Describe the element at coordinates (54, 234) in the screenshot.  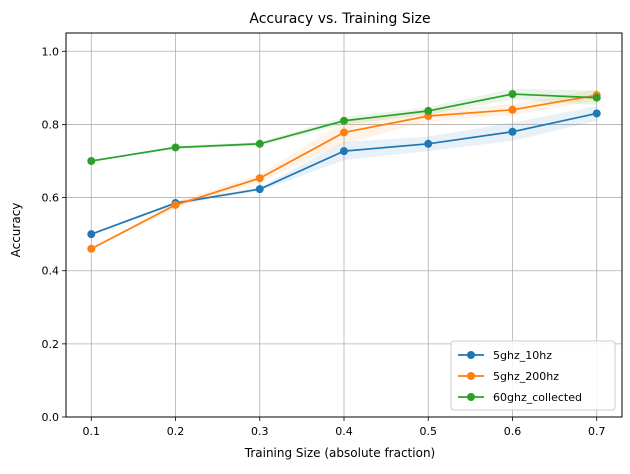
I see `y-axis-ticks: 0.0 0.2 0.4 0.6 0.8 1.0` at that location.